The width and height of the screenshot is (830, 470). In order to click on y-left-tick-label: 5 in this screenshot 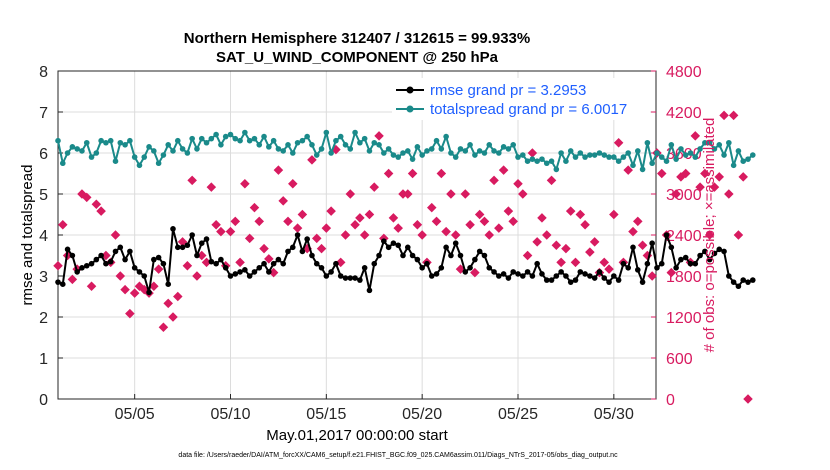, I will do `click(43, 195)`.